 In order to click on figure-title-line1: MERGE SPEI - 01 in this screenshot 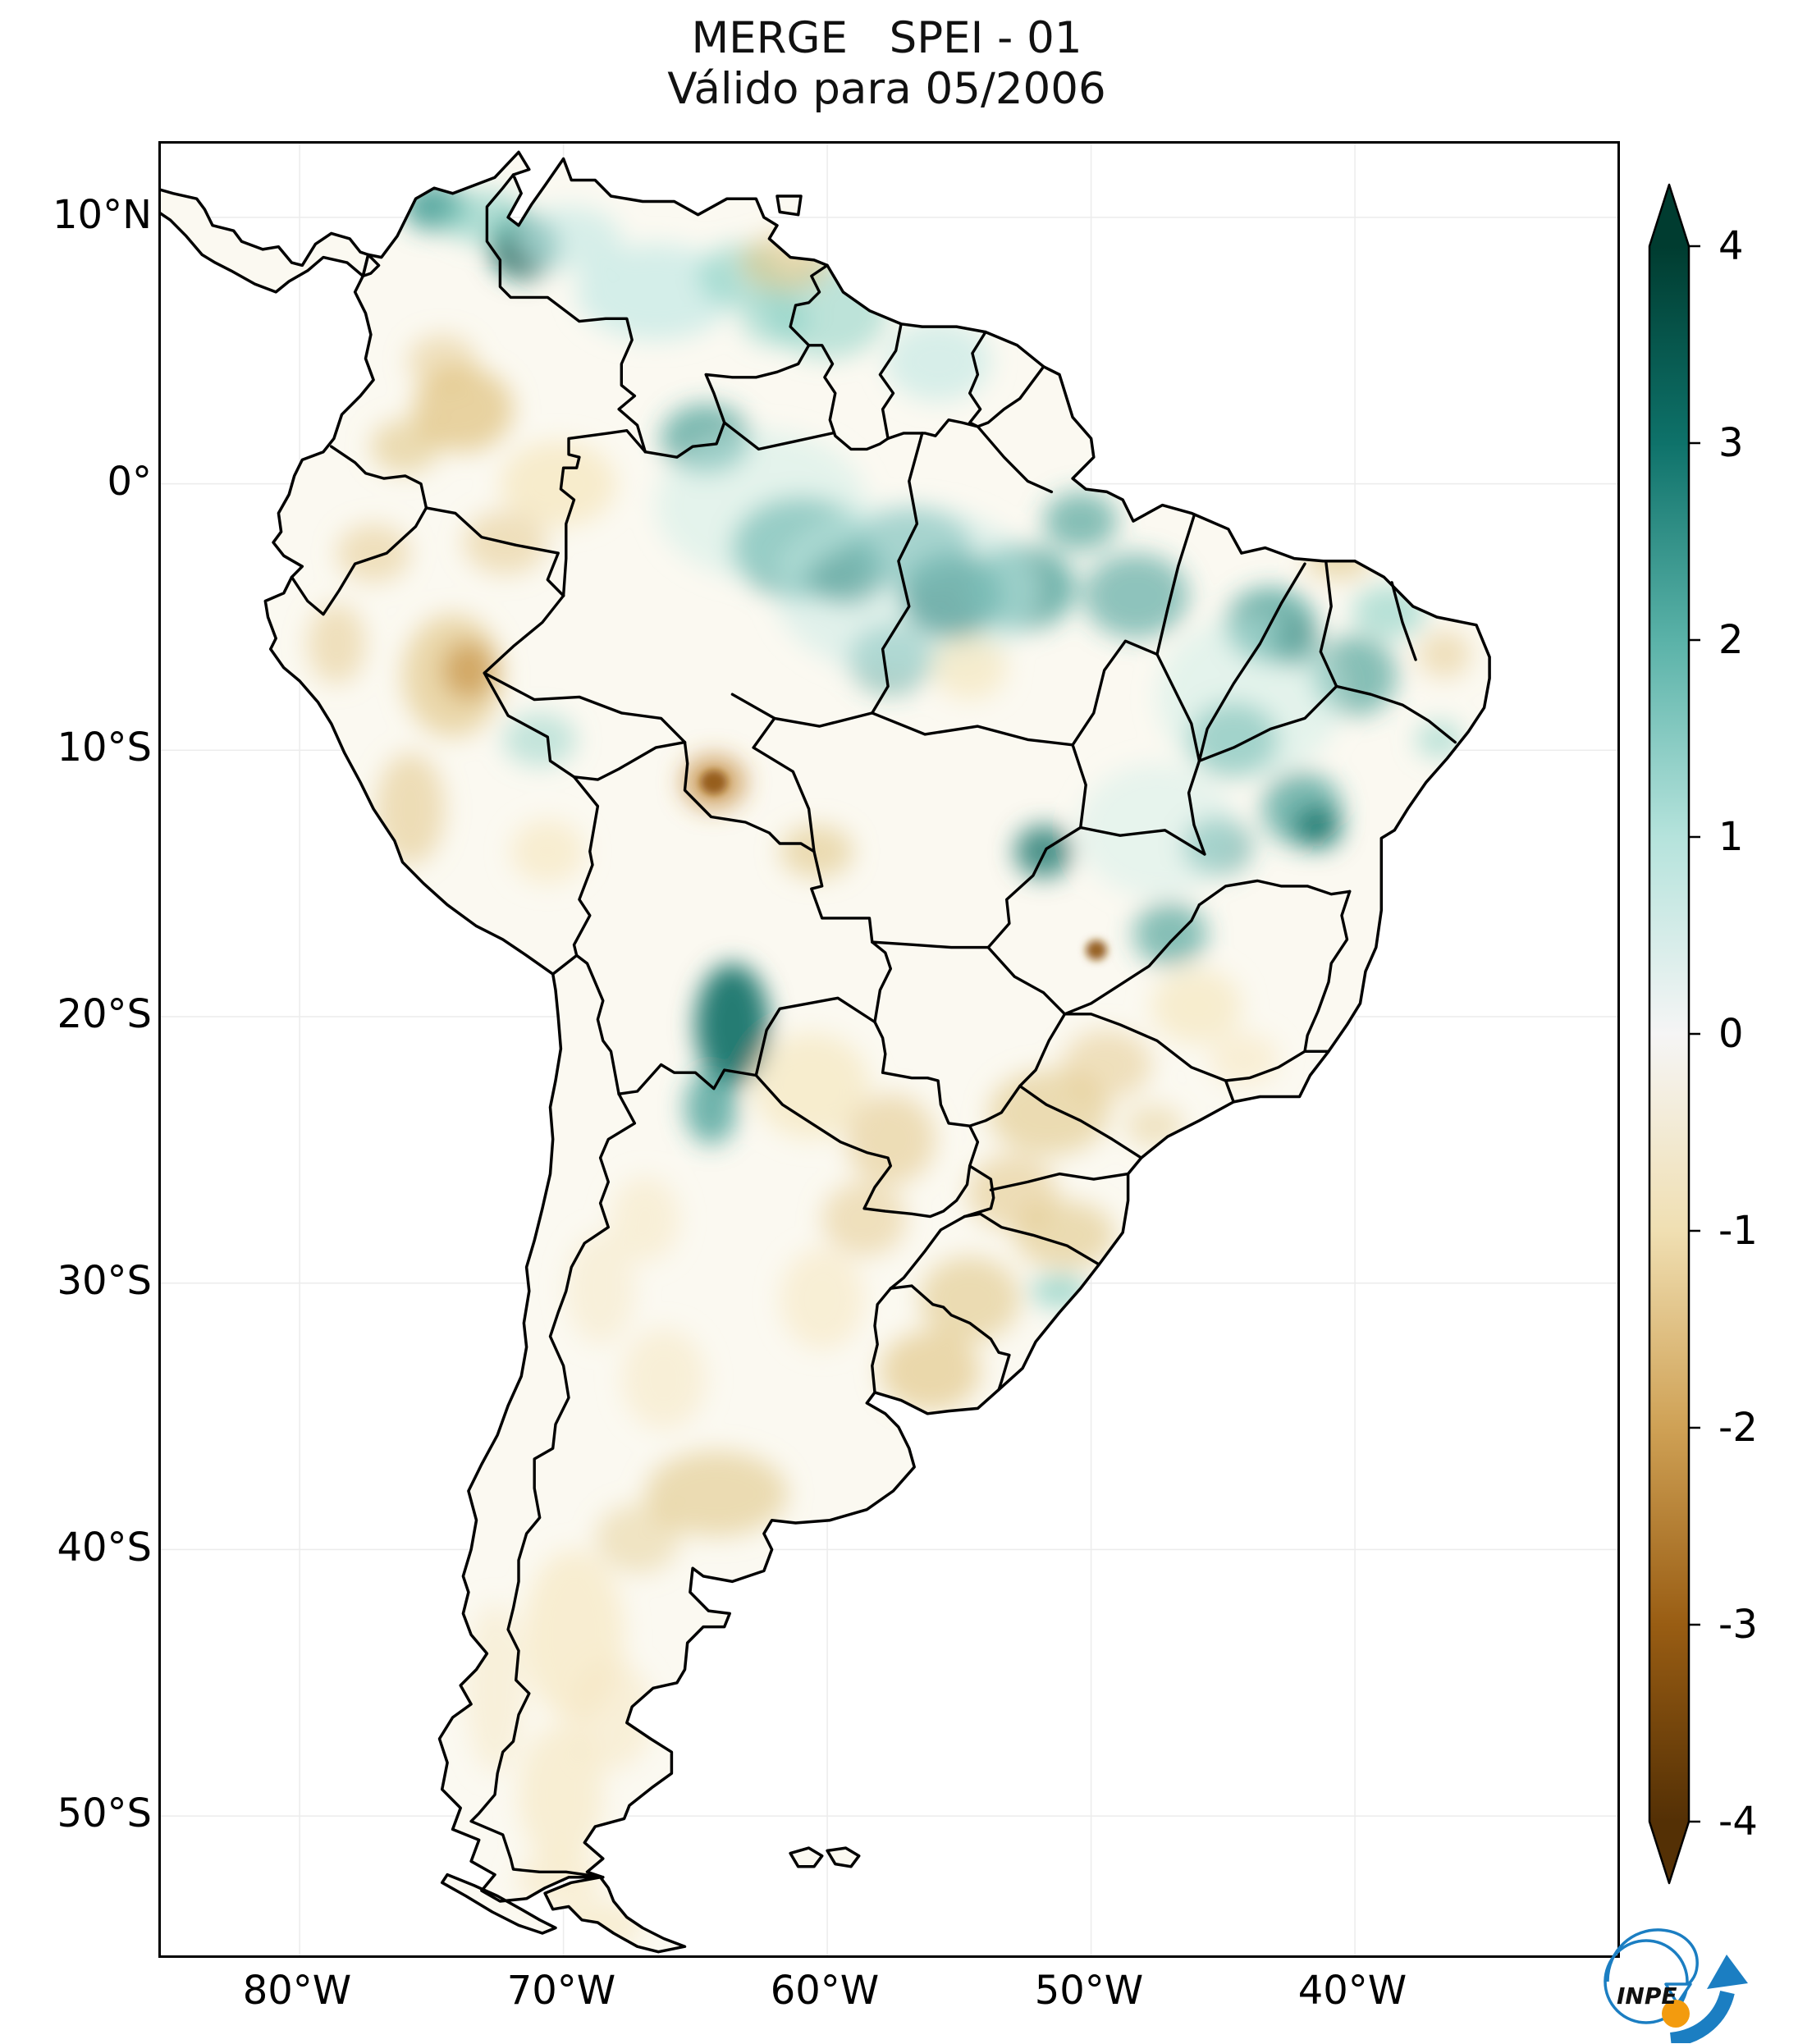, I will do `click(886, 38)`.